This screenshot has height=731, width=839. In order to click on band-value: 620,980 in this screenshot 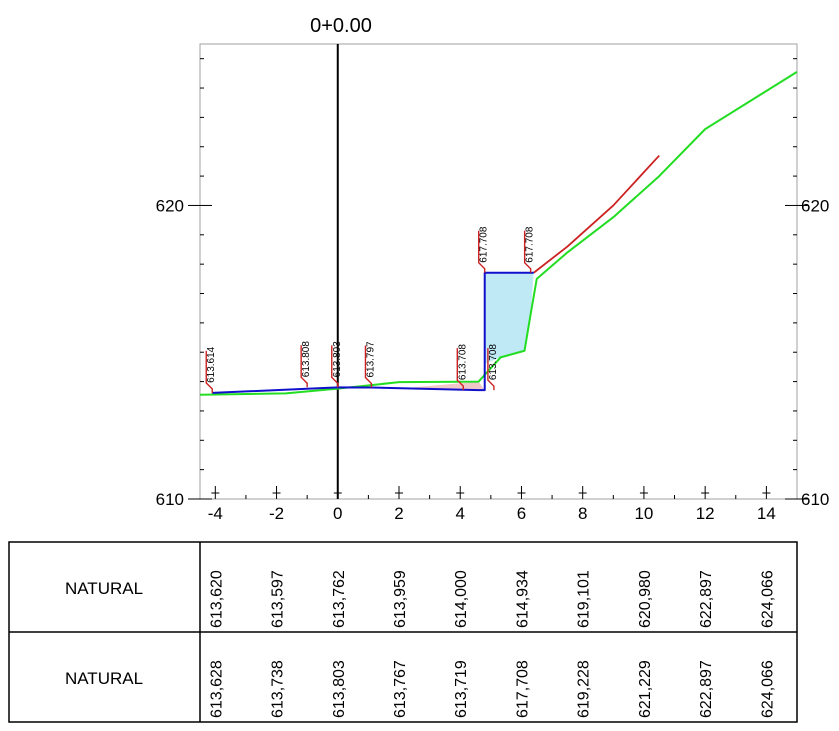, I will do `click(645, 599)`.